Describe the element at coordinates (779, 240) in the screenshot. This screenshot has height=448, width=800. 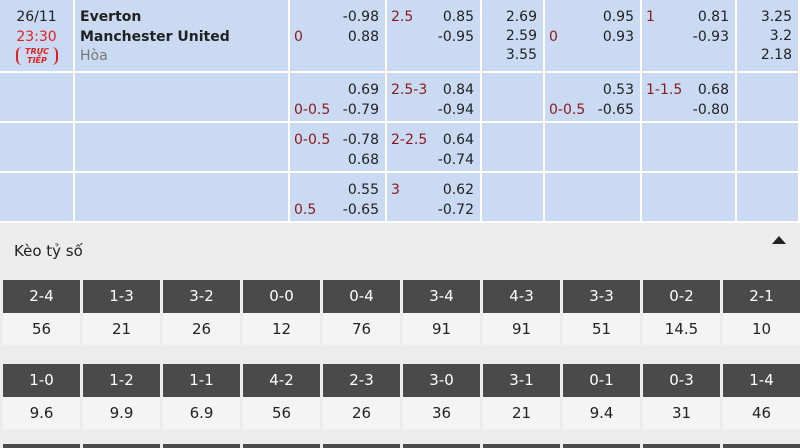
I see `collapse-toggle` at that location.